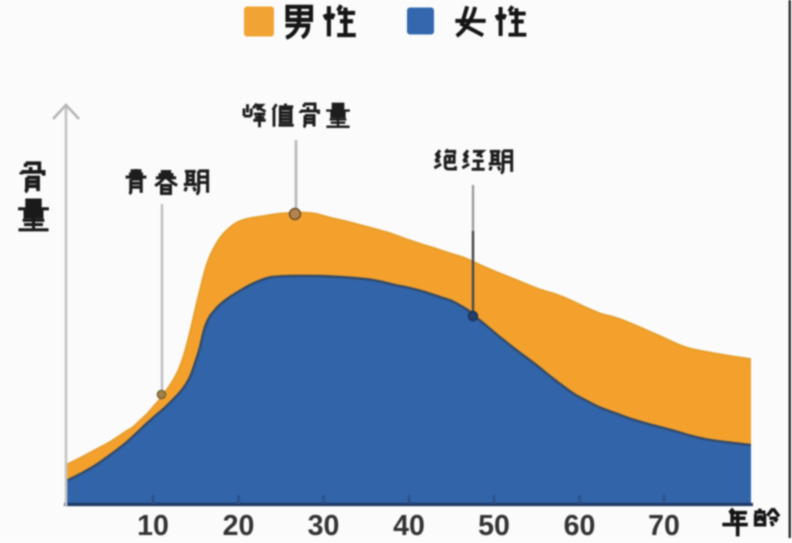 The height and width of the screenshot is (543, 792). What do you see at coordinates (409, 524) in the screenshot?
I see `svg-text: 40` at bounding box center [409, 524].